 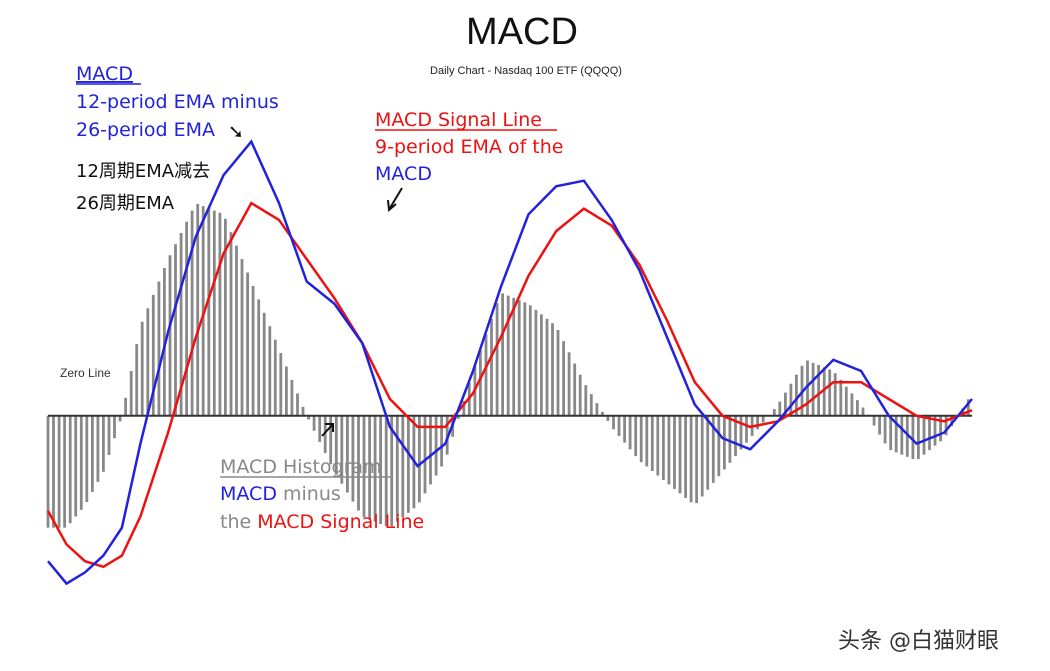 I want to click on chart-title: MACD, so click(x=522, y=32).